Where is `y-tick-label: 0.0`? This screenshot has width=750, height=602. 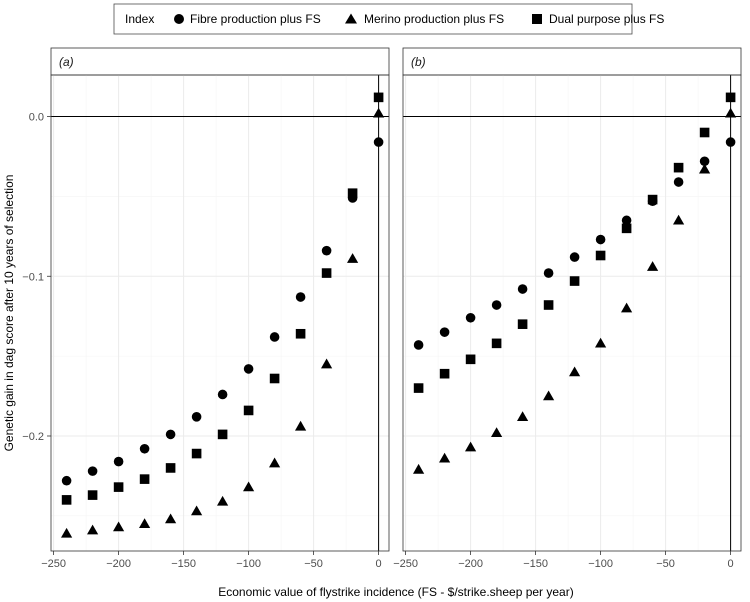 y-tick-label: 0.0 is located at coordinates (36, 118).